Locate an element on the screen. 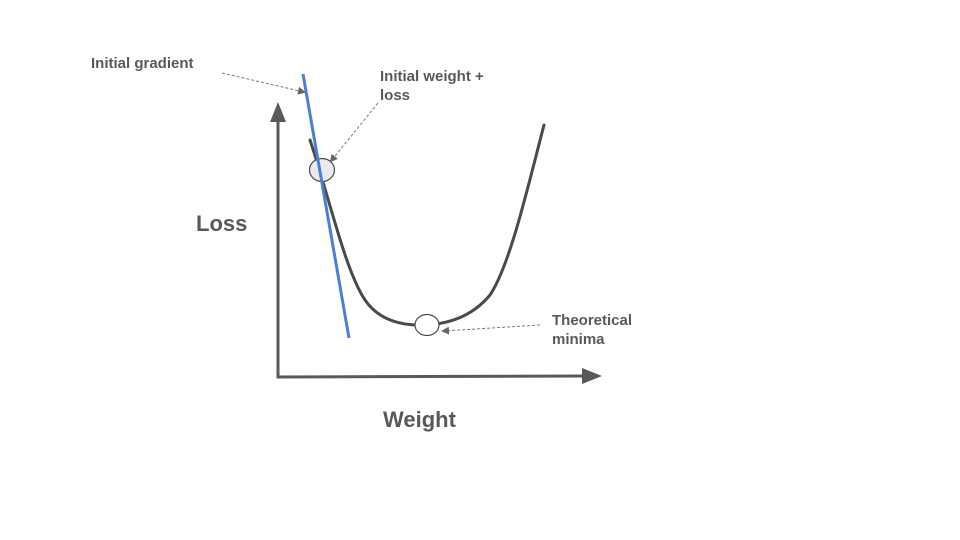 Image resolution: width=960 pixels, height=540 pixels. initial-gradient-label: Initial gradient is located at coordinates (142, 63).